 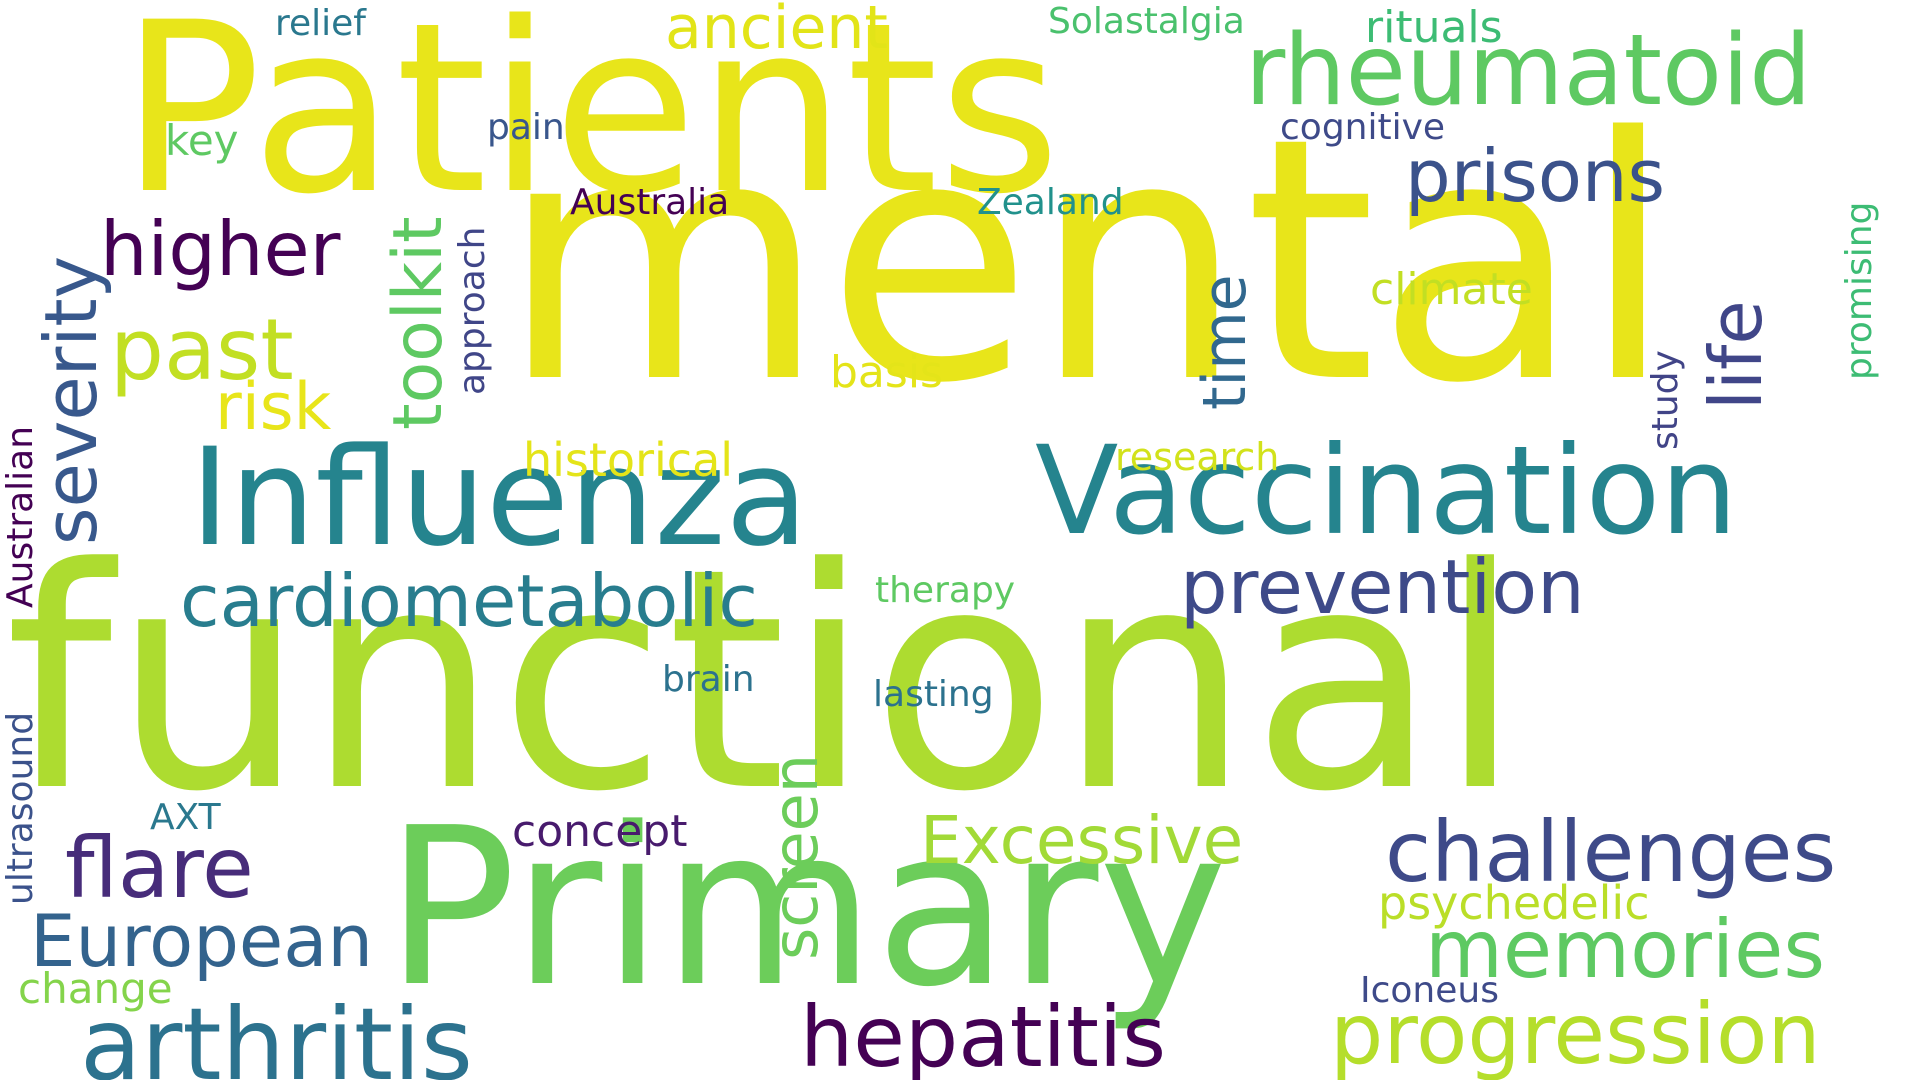 I want to click on word-ultrasound: ultrasound, so click(x=20, y=808).